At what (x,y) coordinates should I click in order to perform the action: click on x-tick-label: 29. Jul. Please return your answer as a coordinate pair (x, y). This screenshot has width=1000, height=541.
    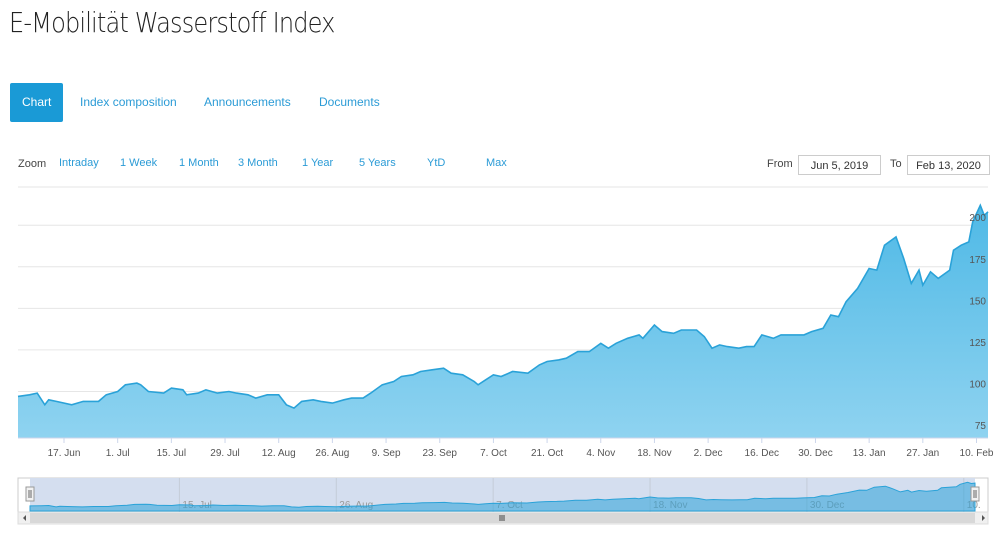
    Looking at the image, I should click on (224, 453).